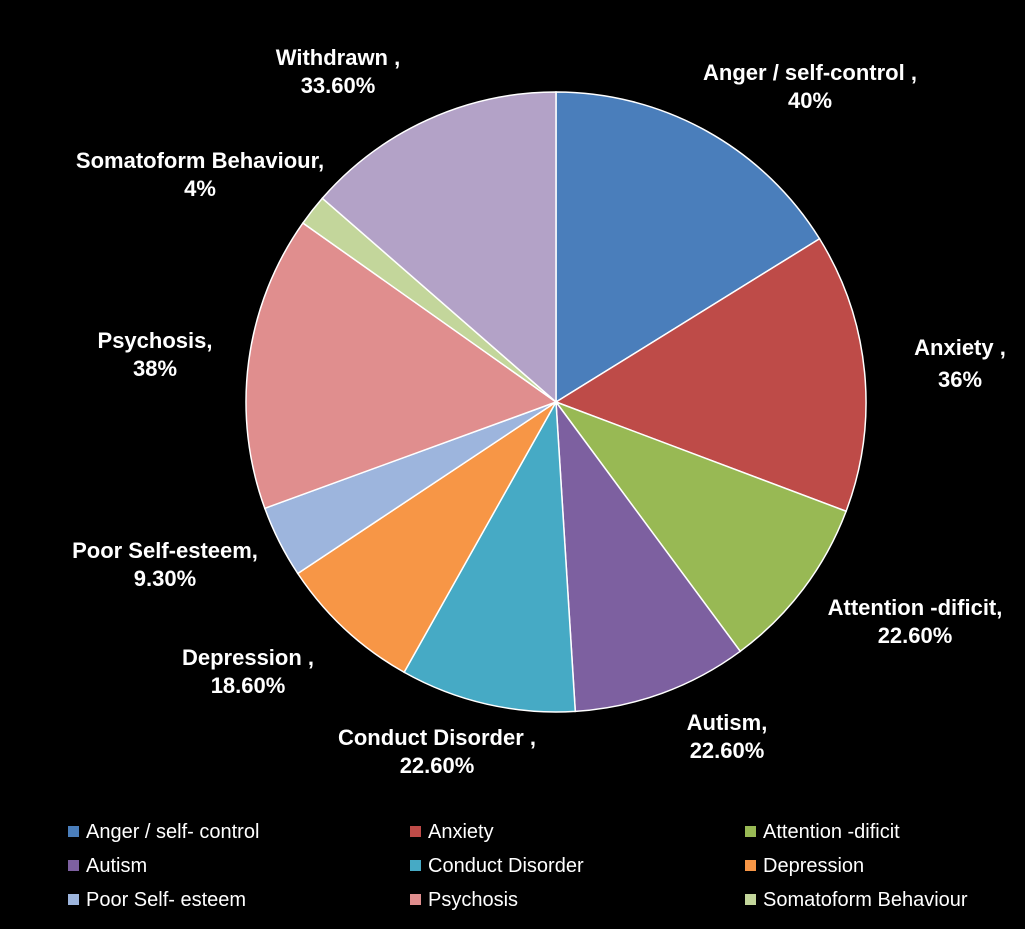 This screenshot has width=1025, height=929. What do you see at coordinates (165, 578) in the screenshot?
I see `data-label-value: 9.30%` at bounding box center [165, 578].